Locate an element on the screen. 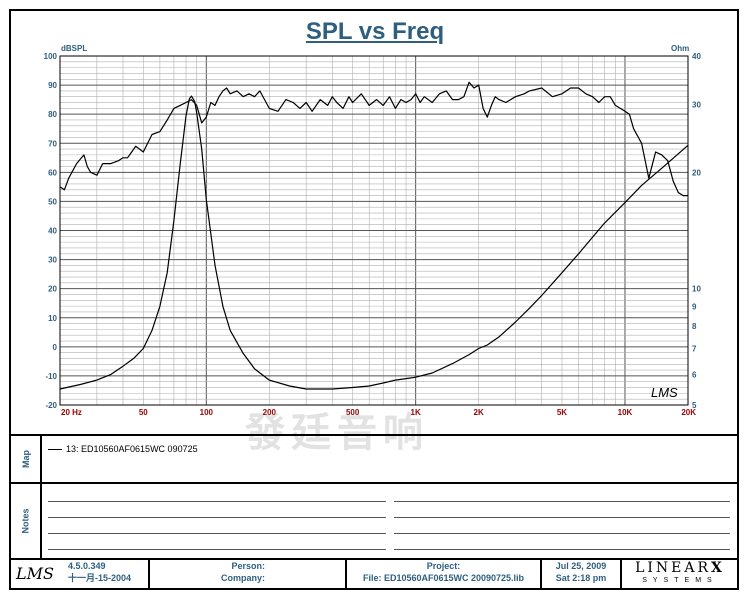  x-tick-label: 100 is located at coordinates (207, 412).